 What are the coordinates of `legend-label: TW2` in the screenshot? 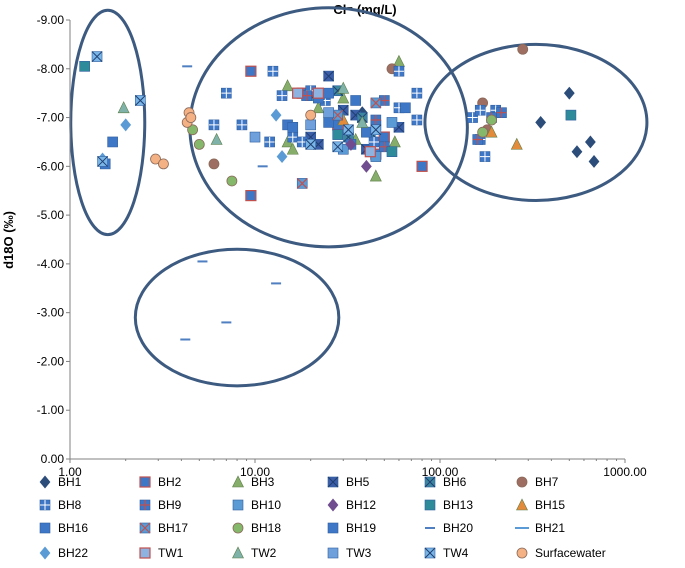 It's located at (264, 553).